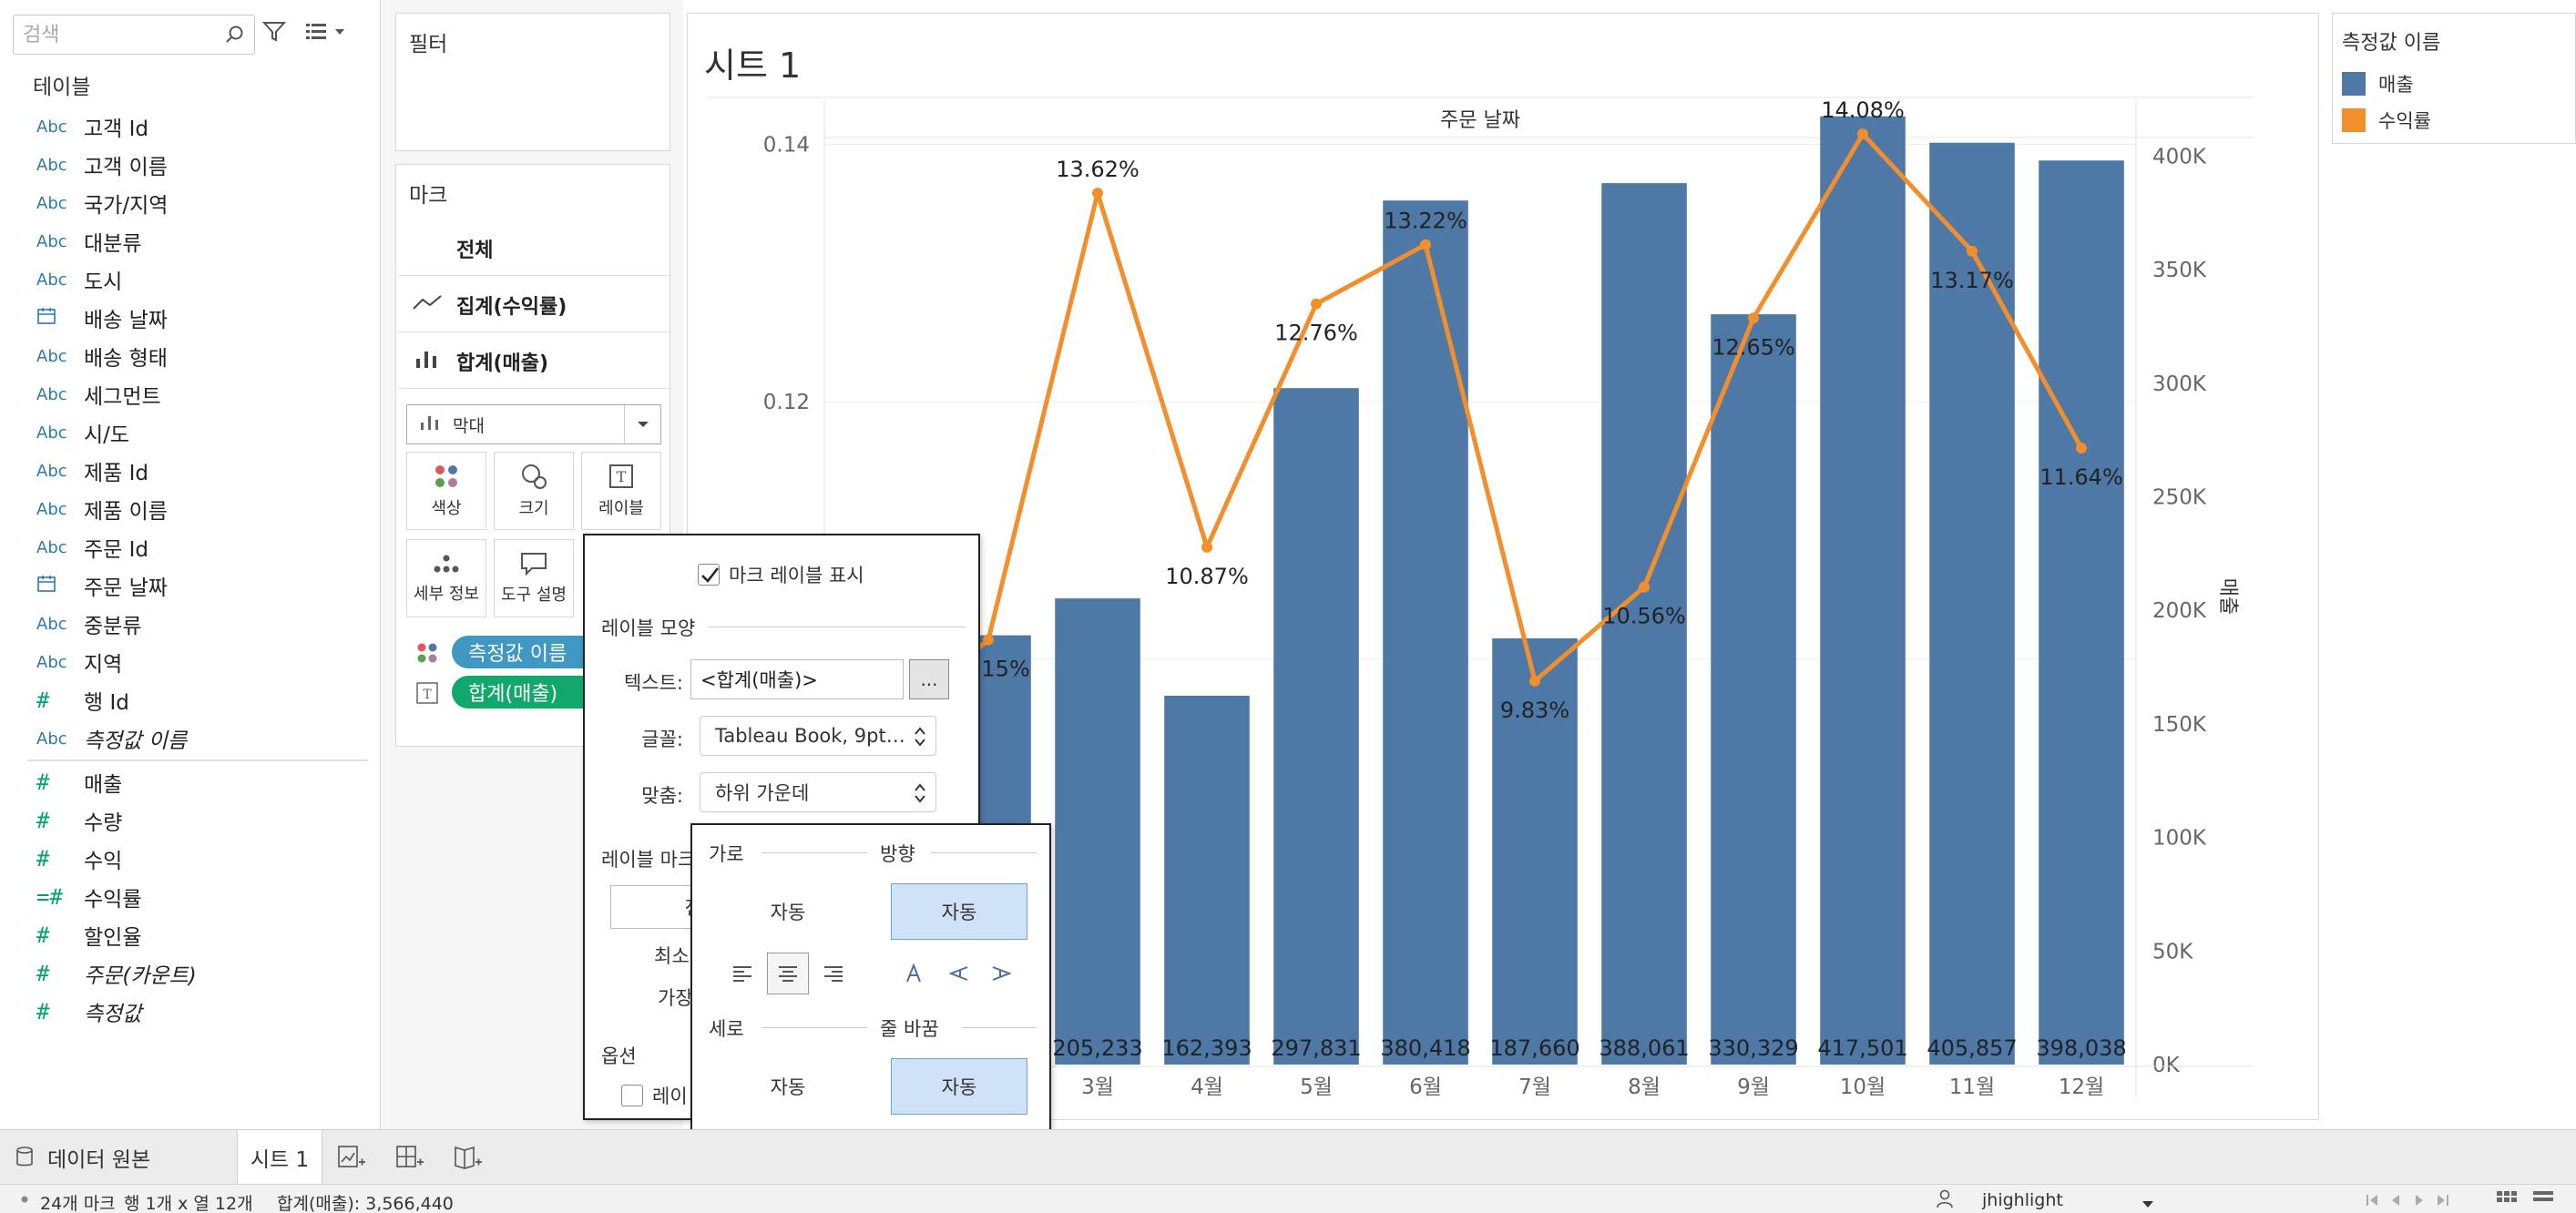 This screenshot has width=2576, height=1213. I want to click on field-item: Abc 지역, so click(190, 662).